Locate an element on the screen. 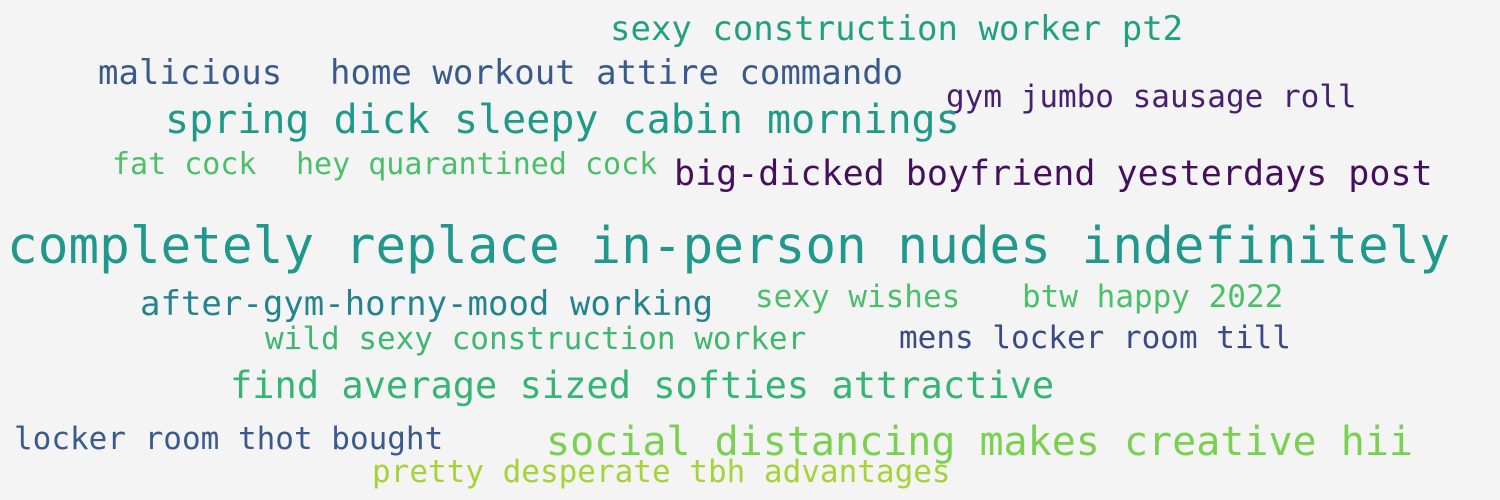  word-mens-locker-room-till: mens locker room till is located at coordinates (1095, 338).